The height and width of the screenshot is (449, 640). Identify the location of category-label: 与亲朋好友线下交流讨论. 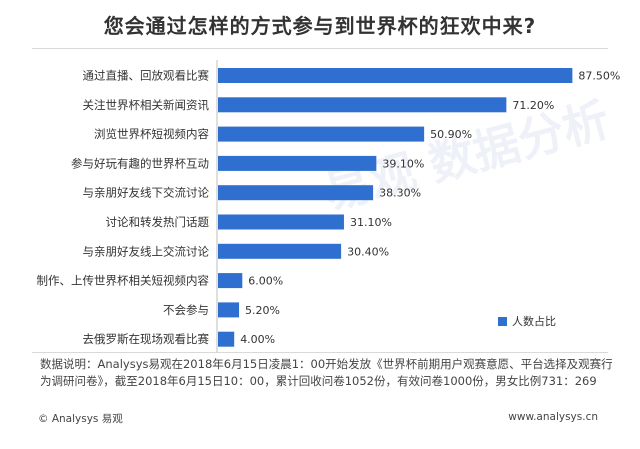
(146, 193).